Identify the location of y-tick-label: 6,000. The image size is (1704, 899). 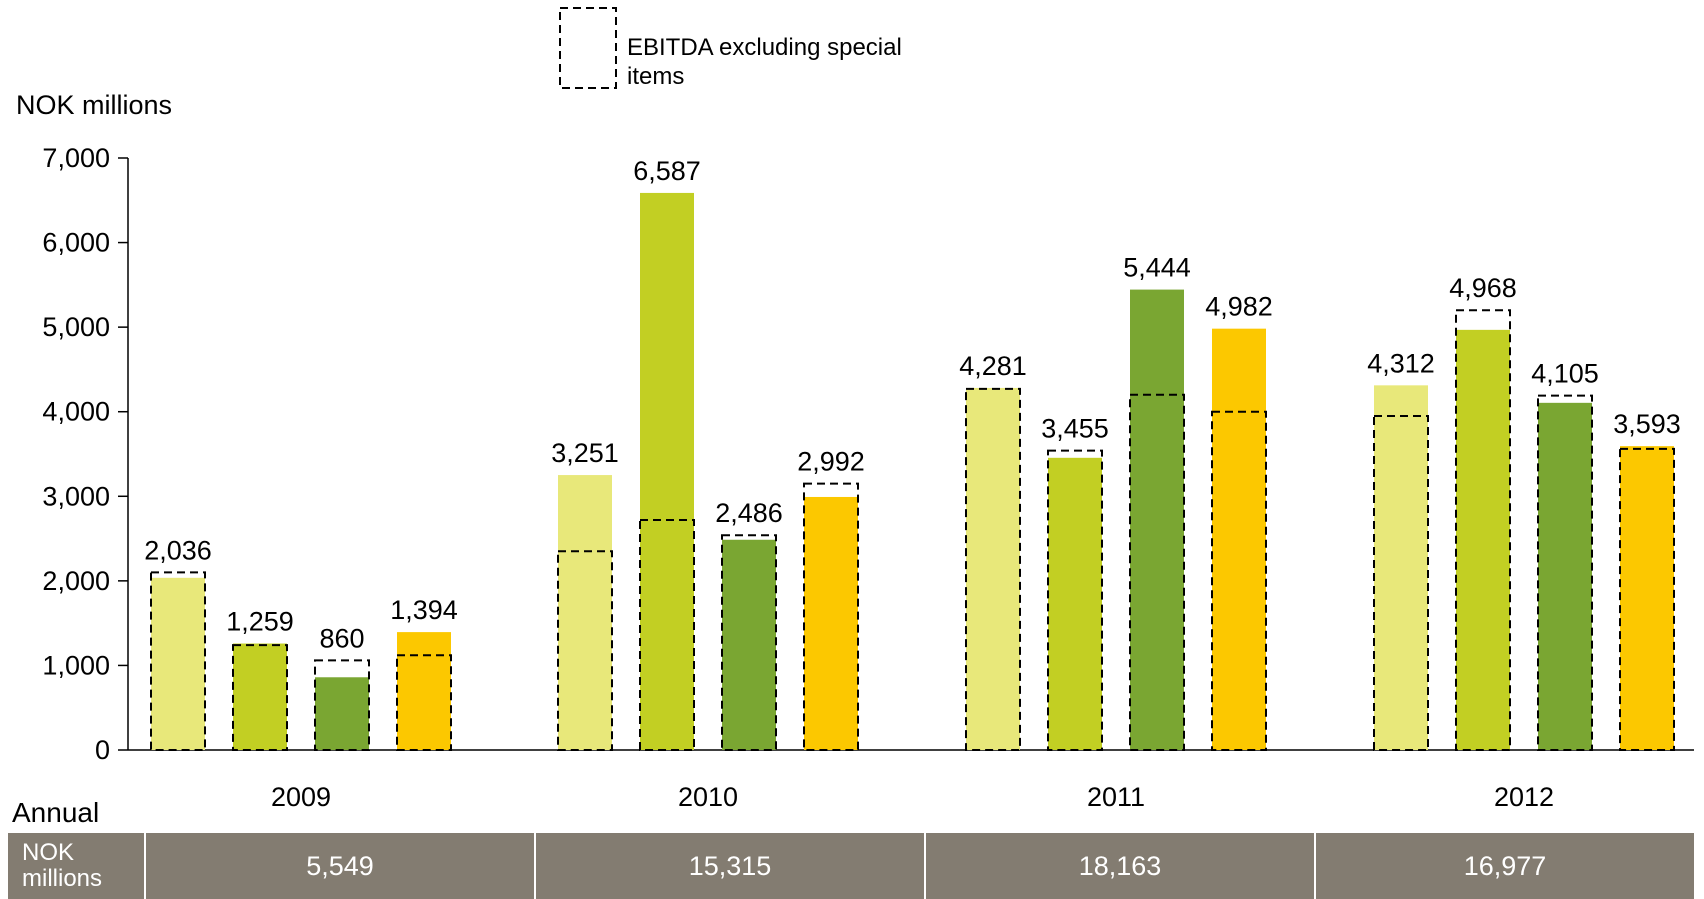
(76, 243).